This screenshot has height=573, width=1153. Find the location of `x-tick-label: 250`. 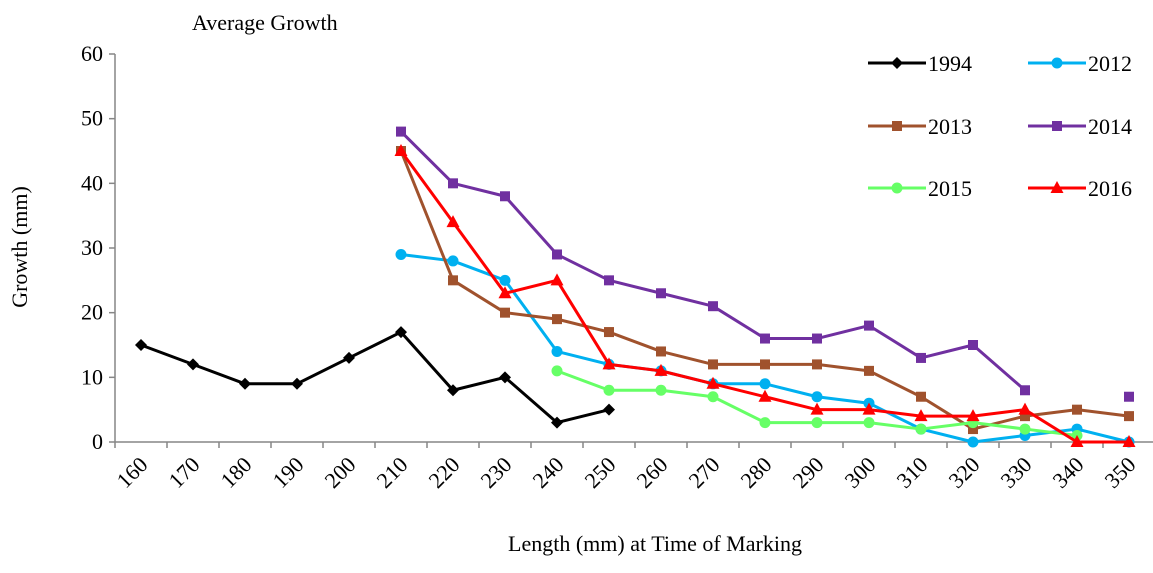

x-tick-label: 250 is located at coordinates (600, 472).